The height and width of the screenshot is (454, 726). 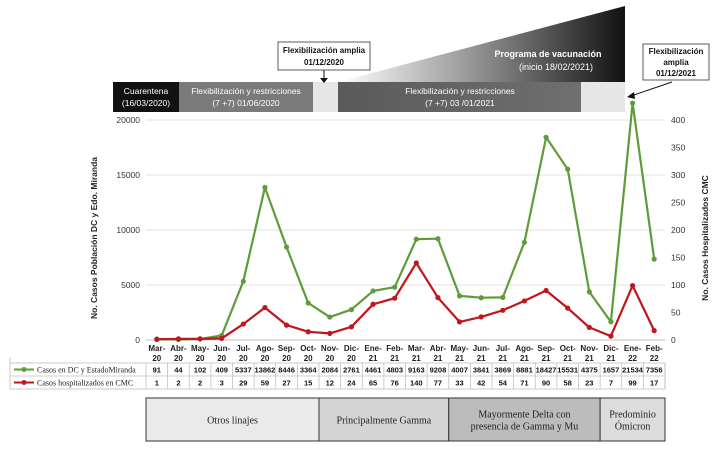 What do you see at coordinates (178, 383) in the screenshot?
I see `table-cell: 2` at bounding box center [178, 383].